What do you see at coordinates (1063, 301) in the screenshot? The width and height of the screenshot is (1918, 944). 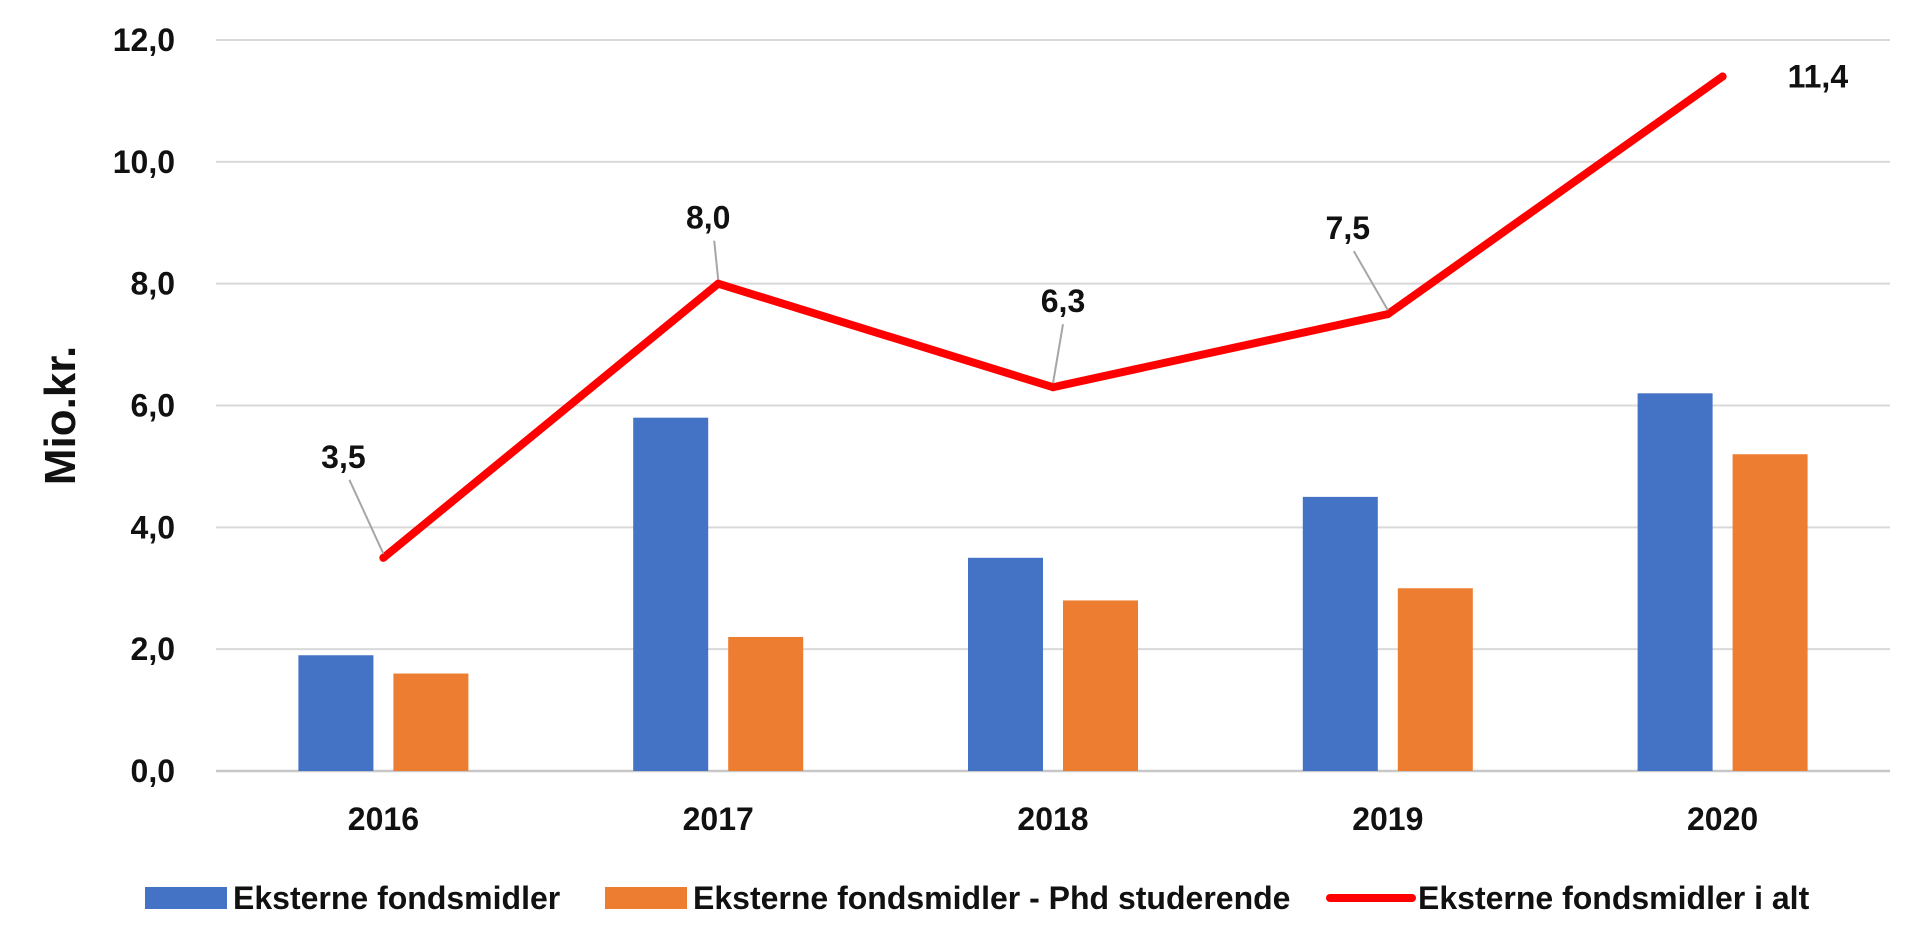 I see `data-label: 6,3` at bounding box center [1063, 301].